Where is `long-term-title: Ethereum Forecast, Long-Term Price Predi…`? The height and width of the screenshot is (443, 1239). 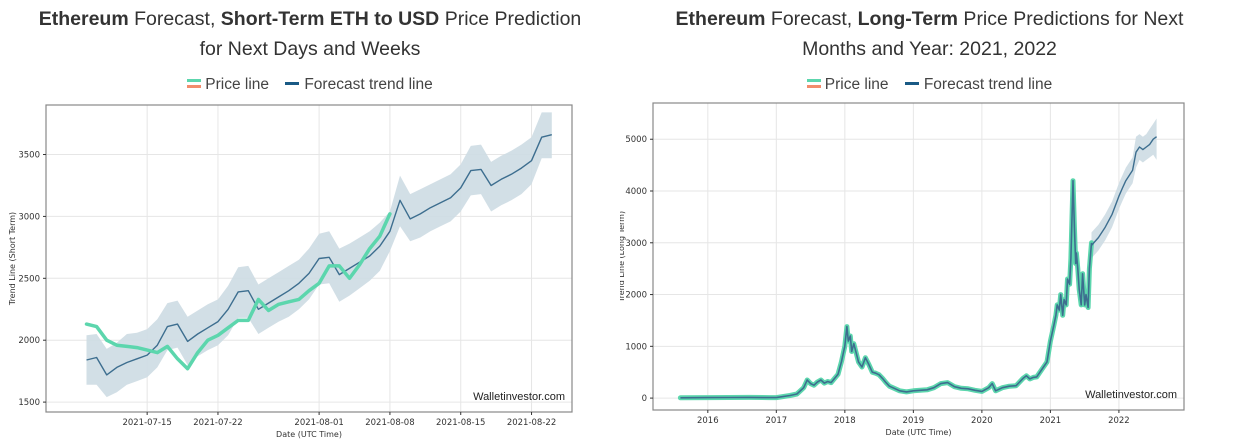 long-term-title: Ethereum Forecast, Long-Term Price Predi… is located at coordinates (929, 34).